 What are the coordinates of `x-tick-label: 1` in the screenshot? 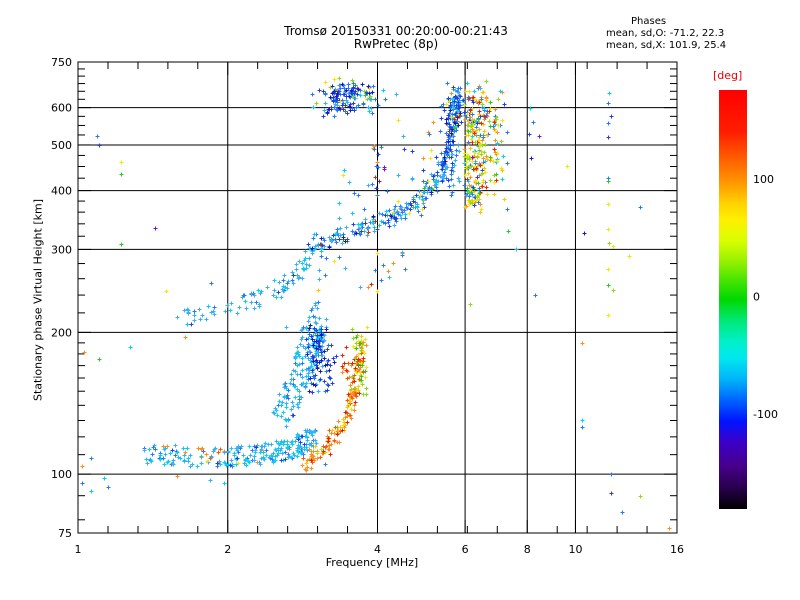 It's located at (78, 549).